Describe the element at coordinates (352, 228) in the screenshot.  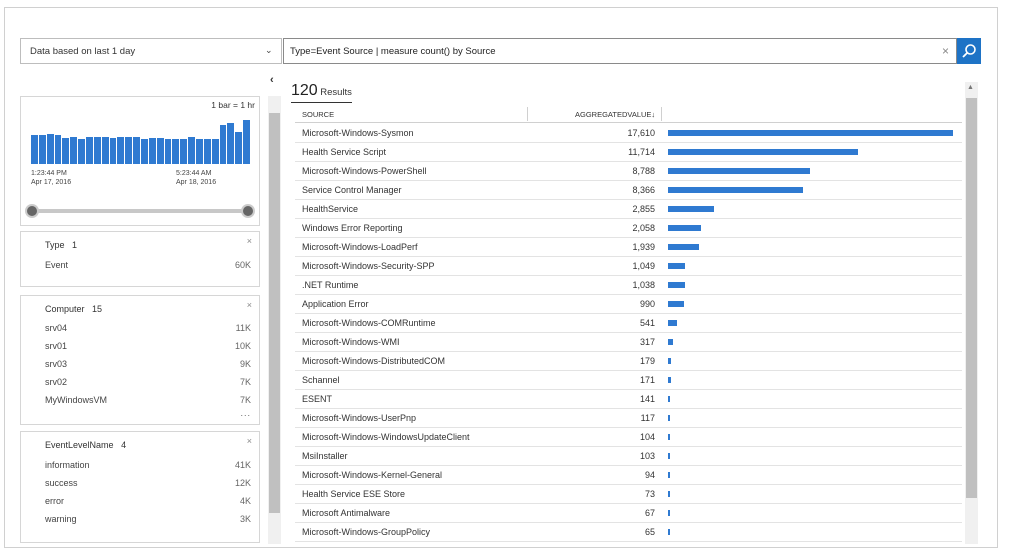
I see `source-cell: Windows Error Reporting` at that location.